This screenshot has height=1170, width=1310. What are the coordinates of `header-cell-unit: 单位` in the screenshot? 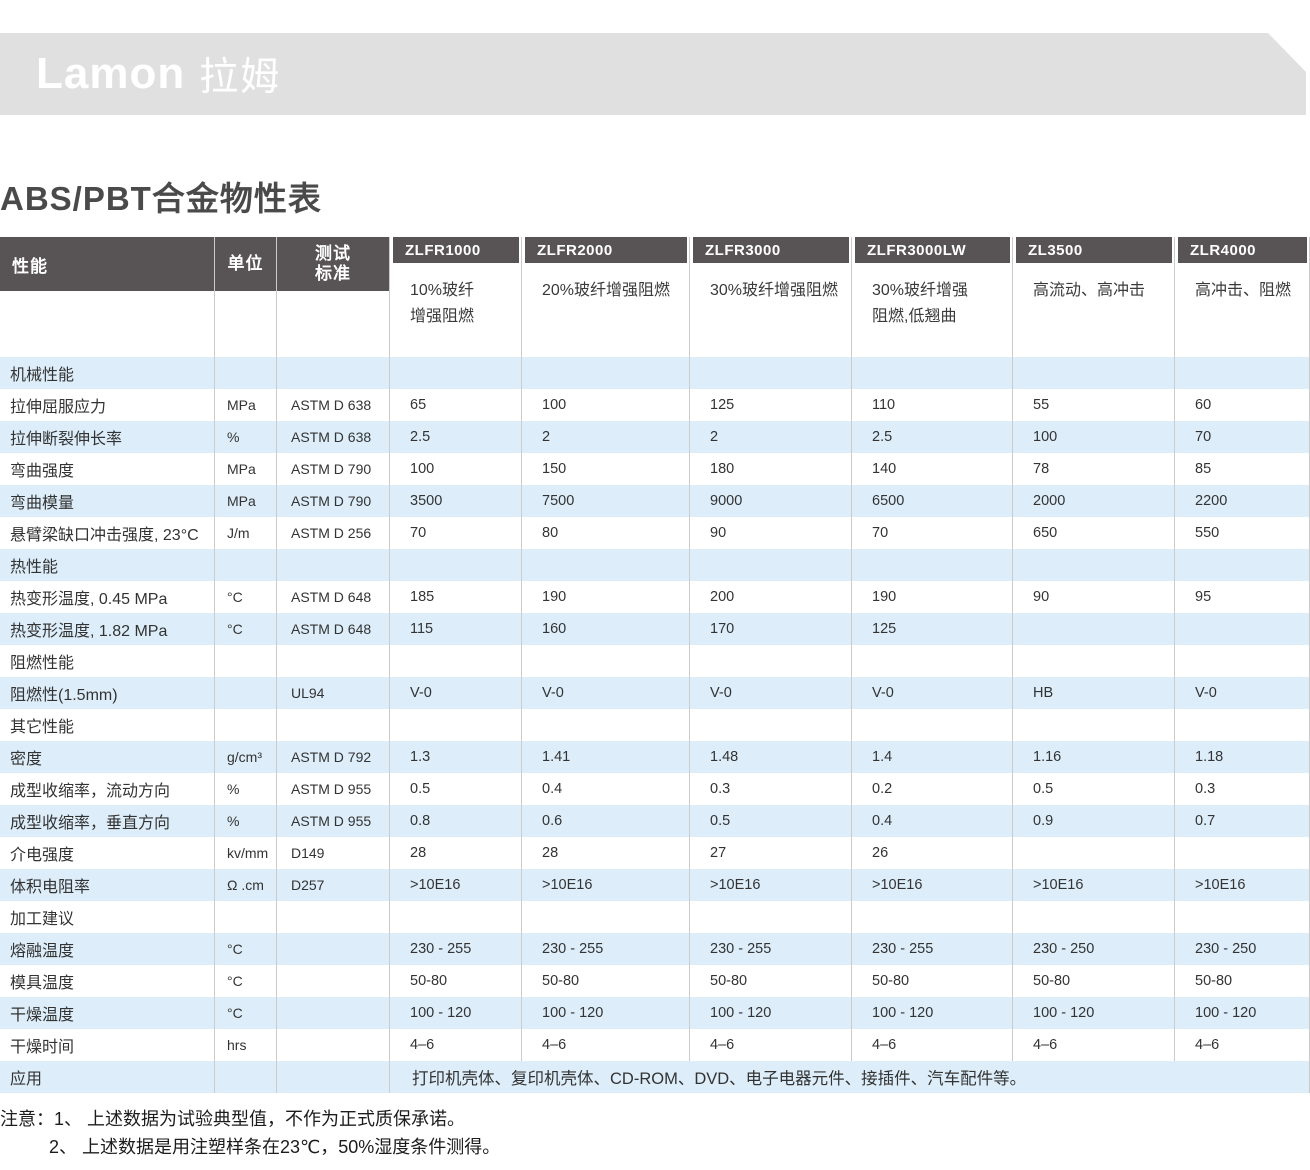 It's located at (246, 297).